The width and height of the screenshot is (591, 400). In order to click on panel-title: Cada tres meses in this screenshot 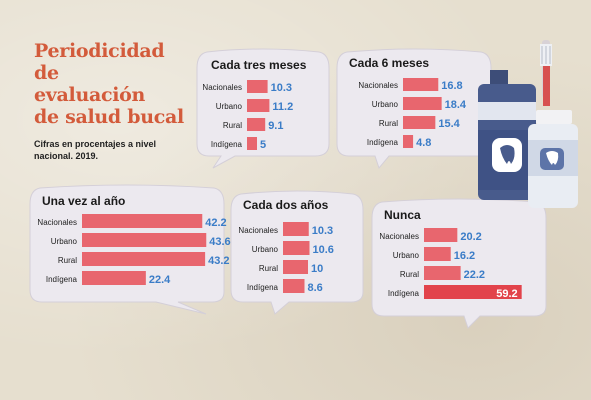, I will do `click(259, 65)`.